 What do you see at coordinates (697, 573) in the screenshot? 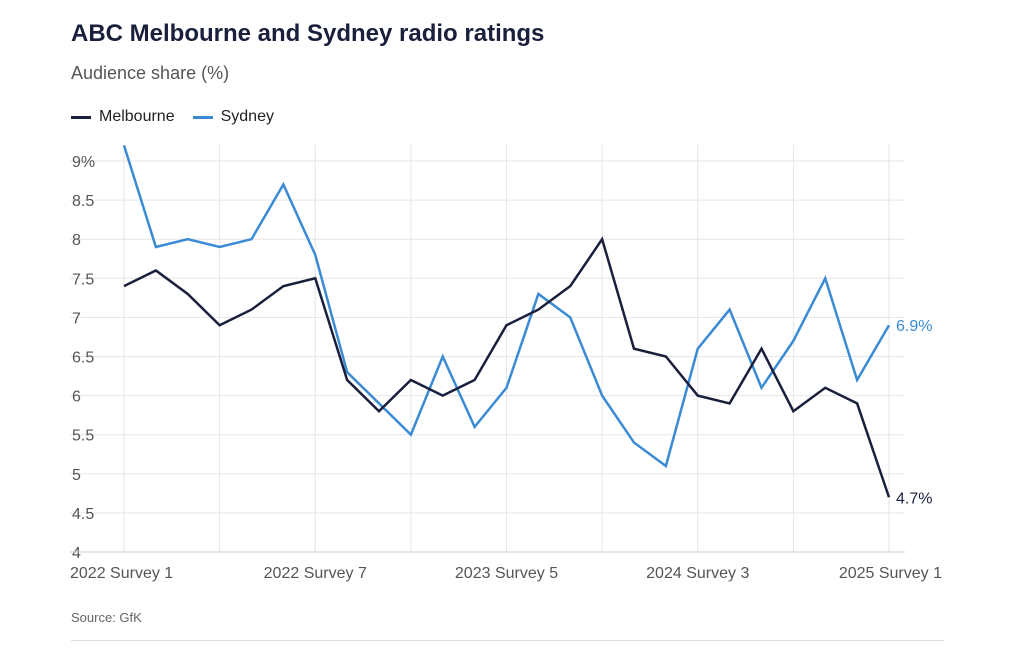
I see `x-tick-label: 2024 Survey 3` at bounding box center [697, 573].